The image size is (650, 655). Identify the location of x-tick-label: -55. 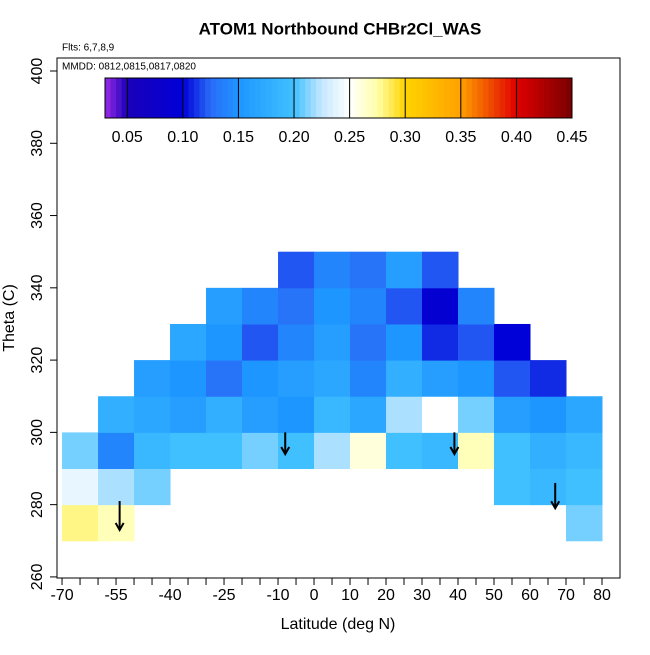
(115, 595).